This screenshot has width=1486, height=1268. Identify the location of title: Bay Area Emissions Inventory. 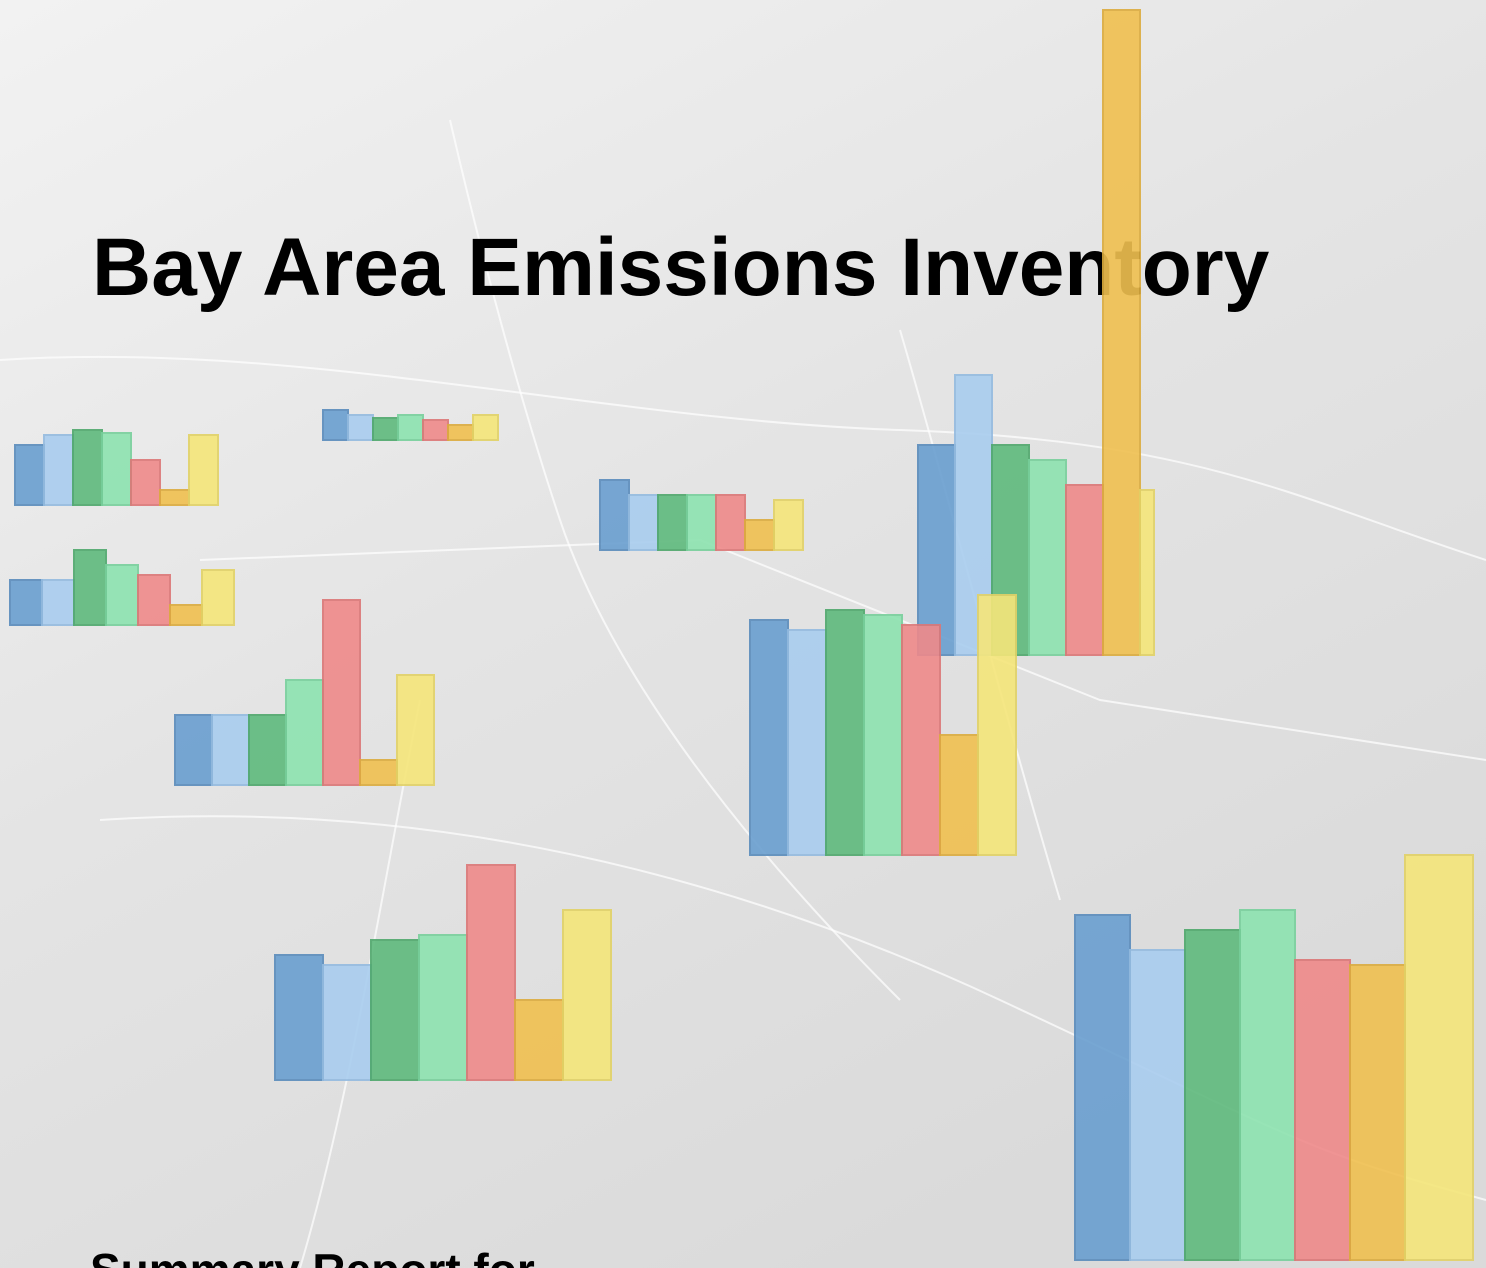
(681, 267).